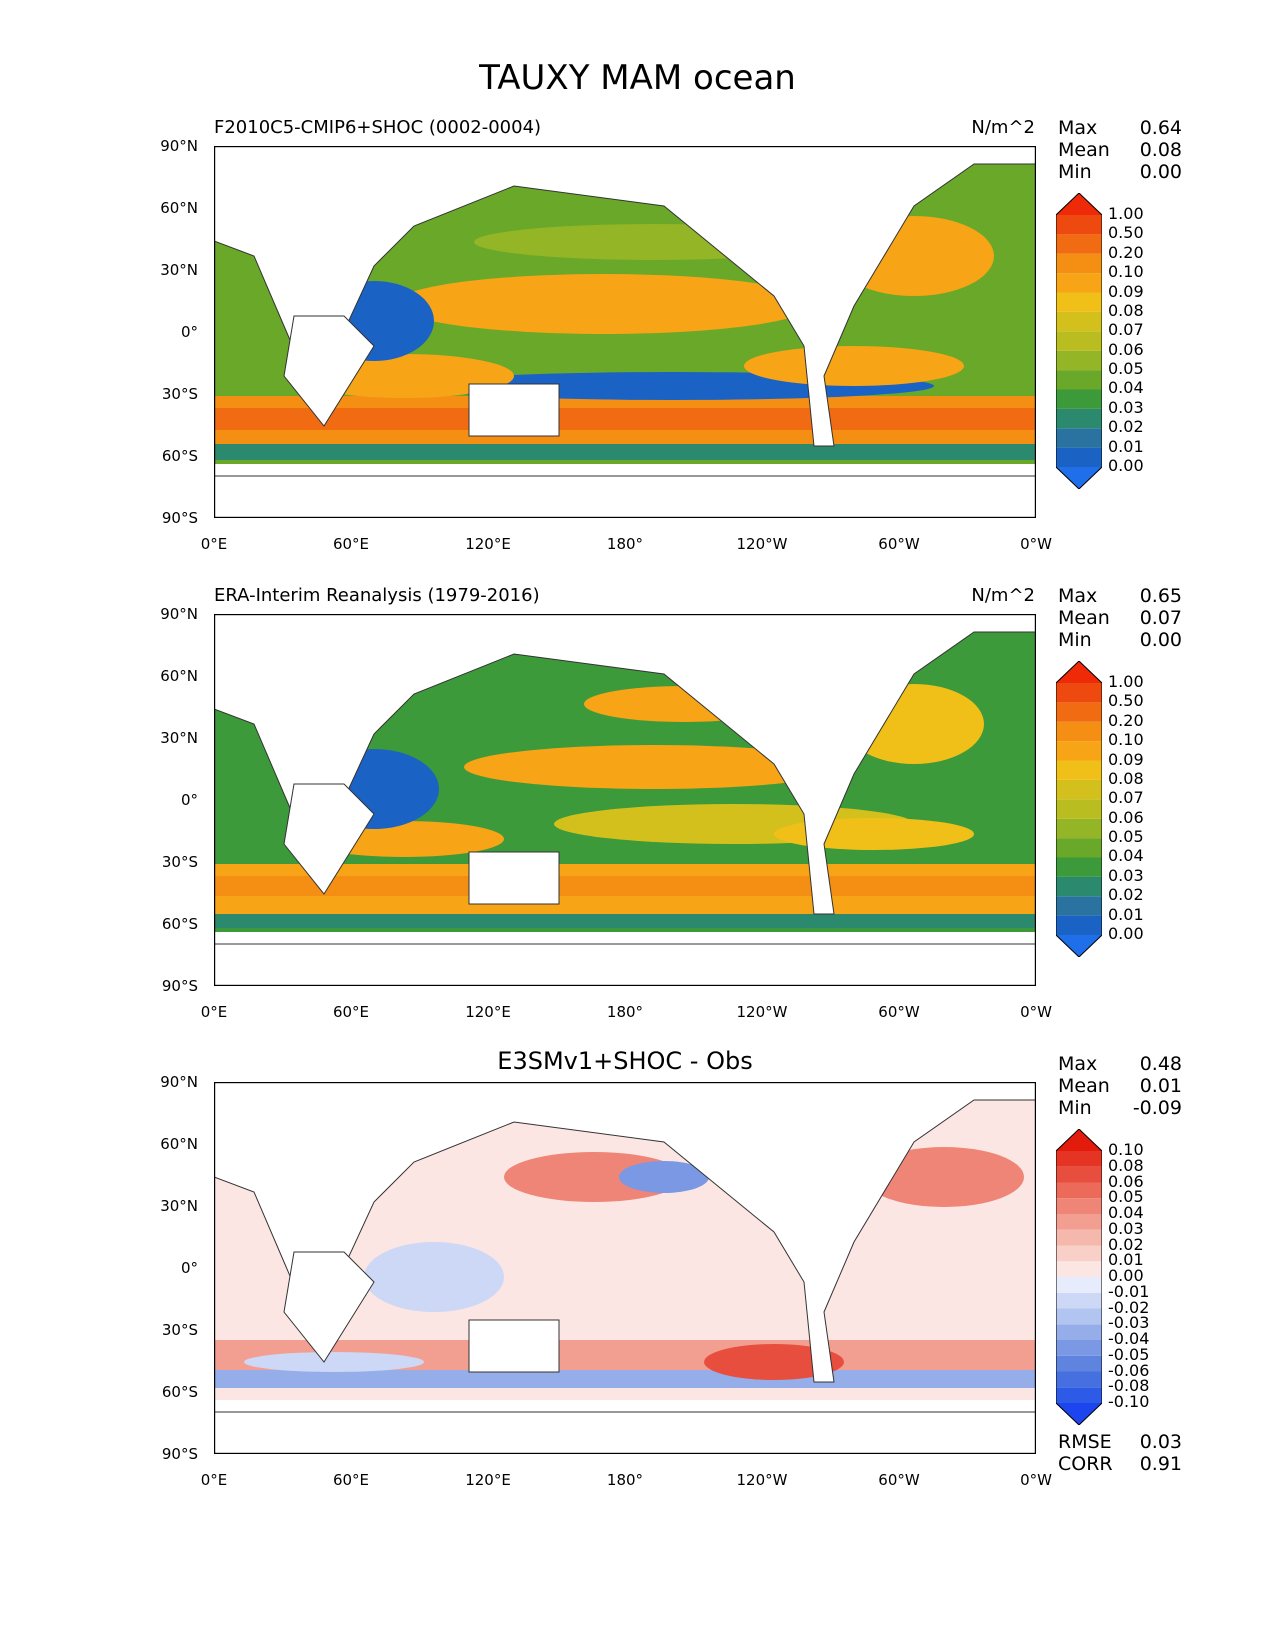 The image size is (1275, 1650). I want to click on colorbar-tick-label: -0.02, so click(1129, 1307).